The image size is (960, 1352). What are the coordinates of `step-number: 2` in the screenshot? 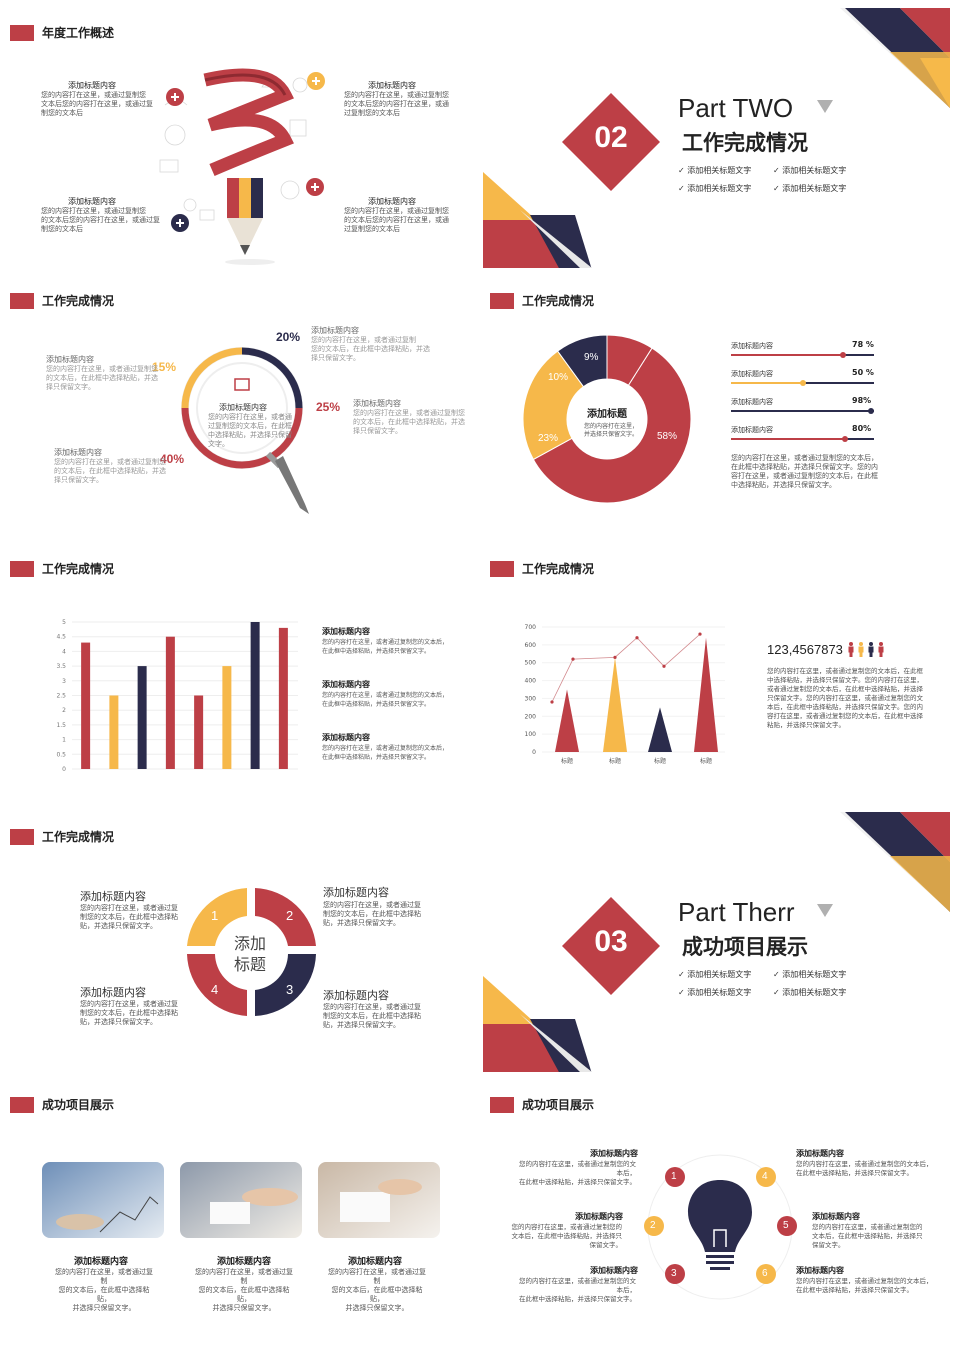 It's located at (290, 915).